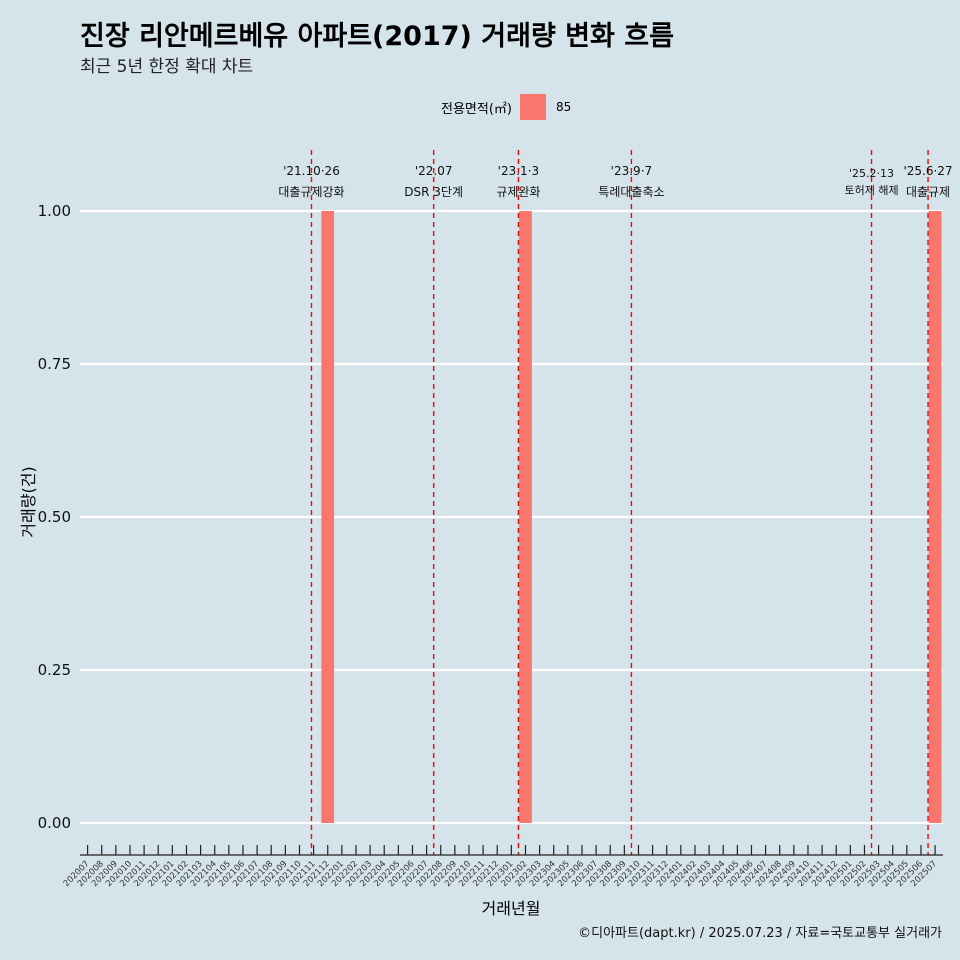 This screenshot has width=960, height=960. I want to click on y-axis-label: 거래량(건), so click(28, 501).